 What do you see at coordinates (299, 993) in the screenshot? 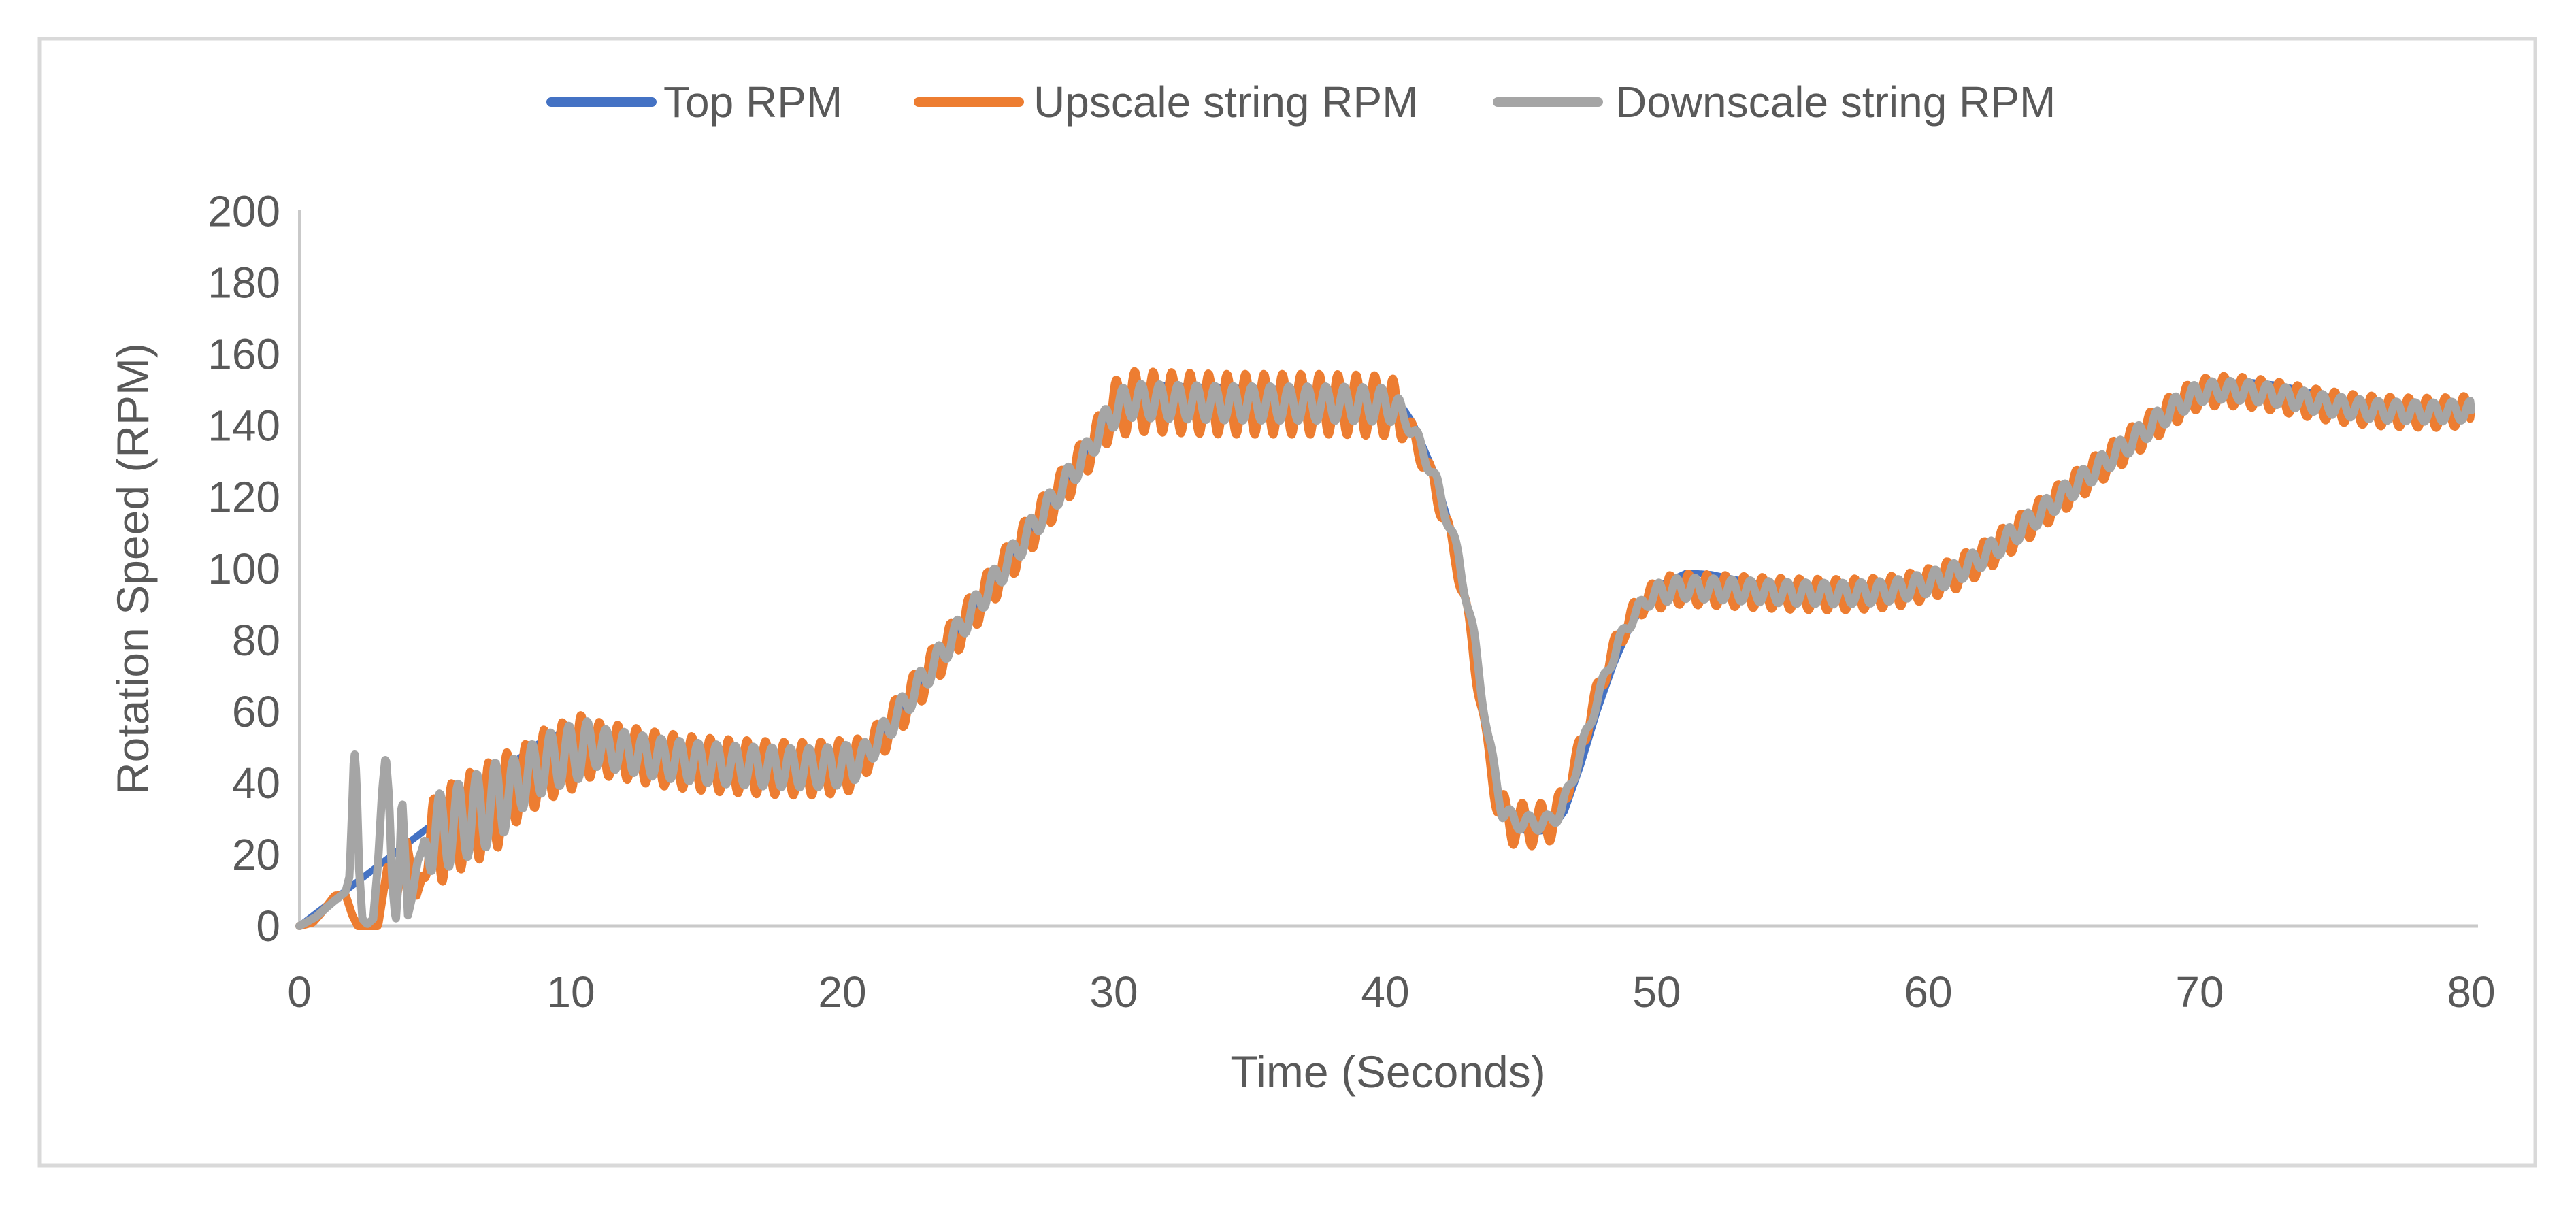
I see `x-tick-label: 0` at bounding box center [299, 993].